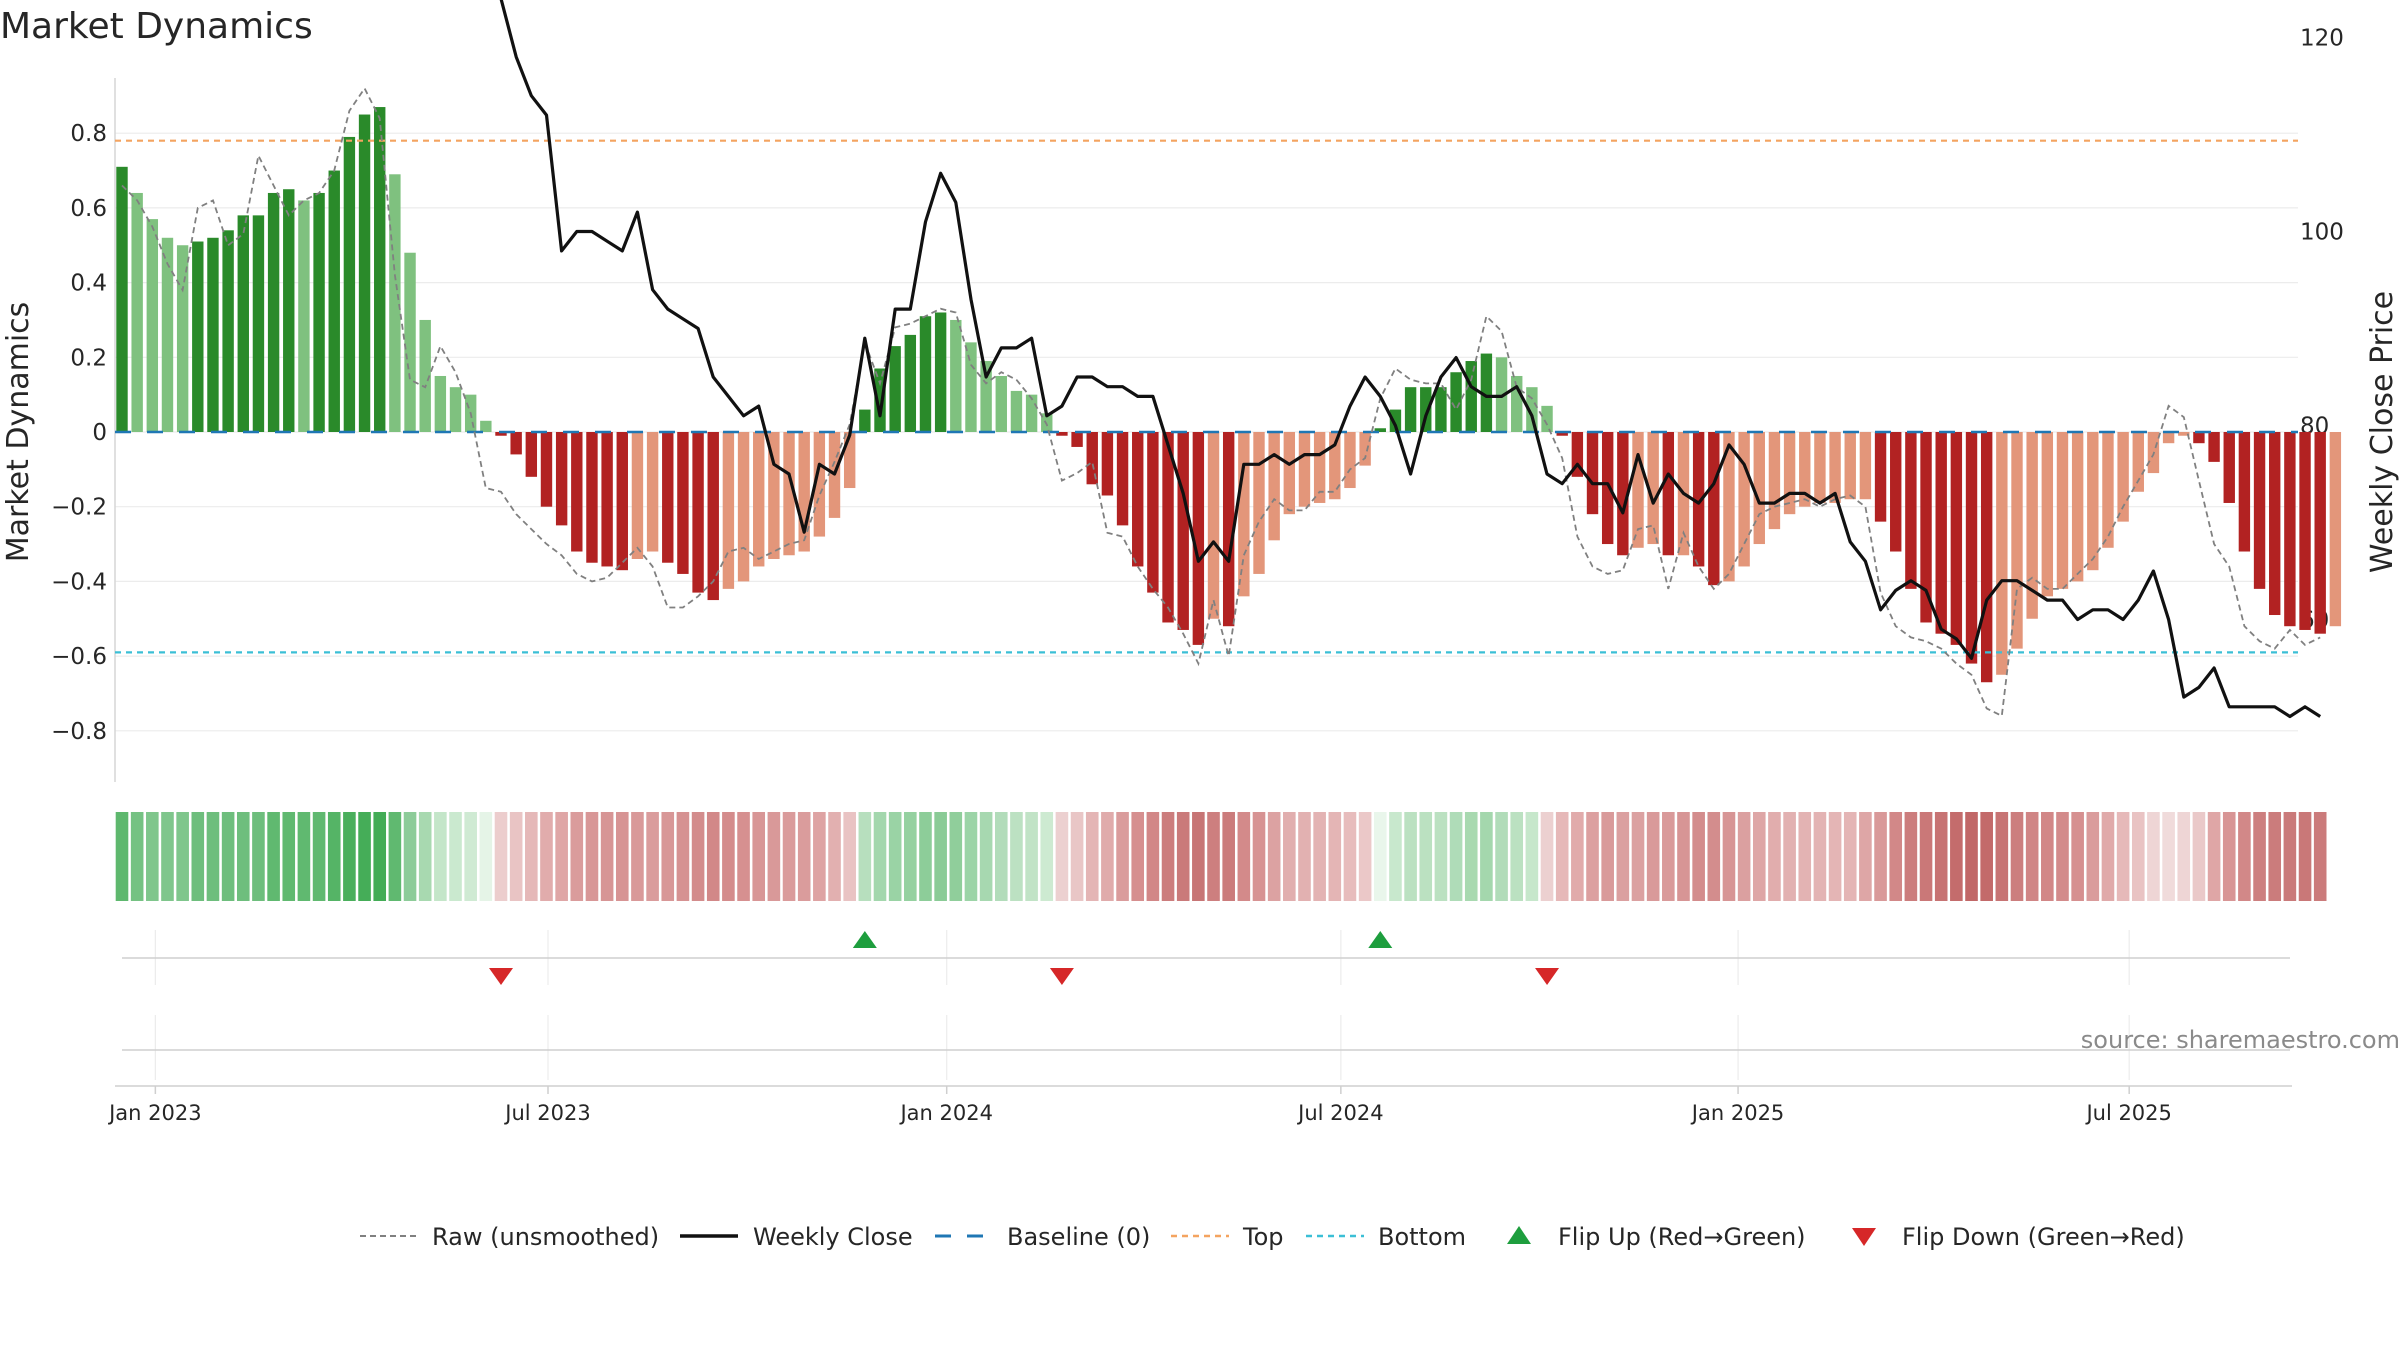 This screenshot has height=1350, width=2400. I want to click on legend-label: Bottom, so click(1422, 1237).